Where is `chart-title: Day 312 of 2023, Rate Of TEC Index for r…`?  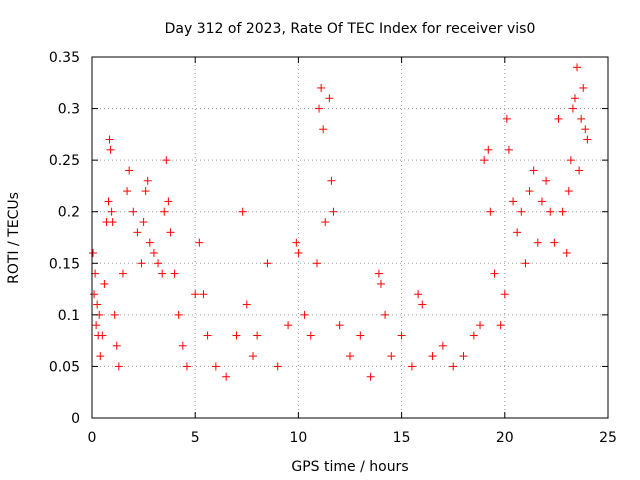 chart-title: Day 312 of 2023, Rate Of TEC Index for r… is located at coordinates (350, 29).